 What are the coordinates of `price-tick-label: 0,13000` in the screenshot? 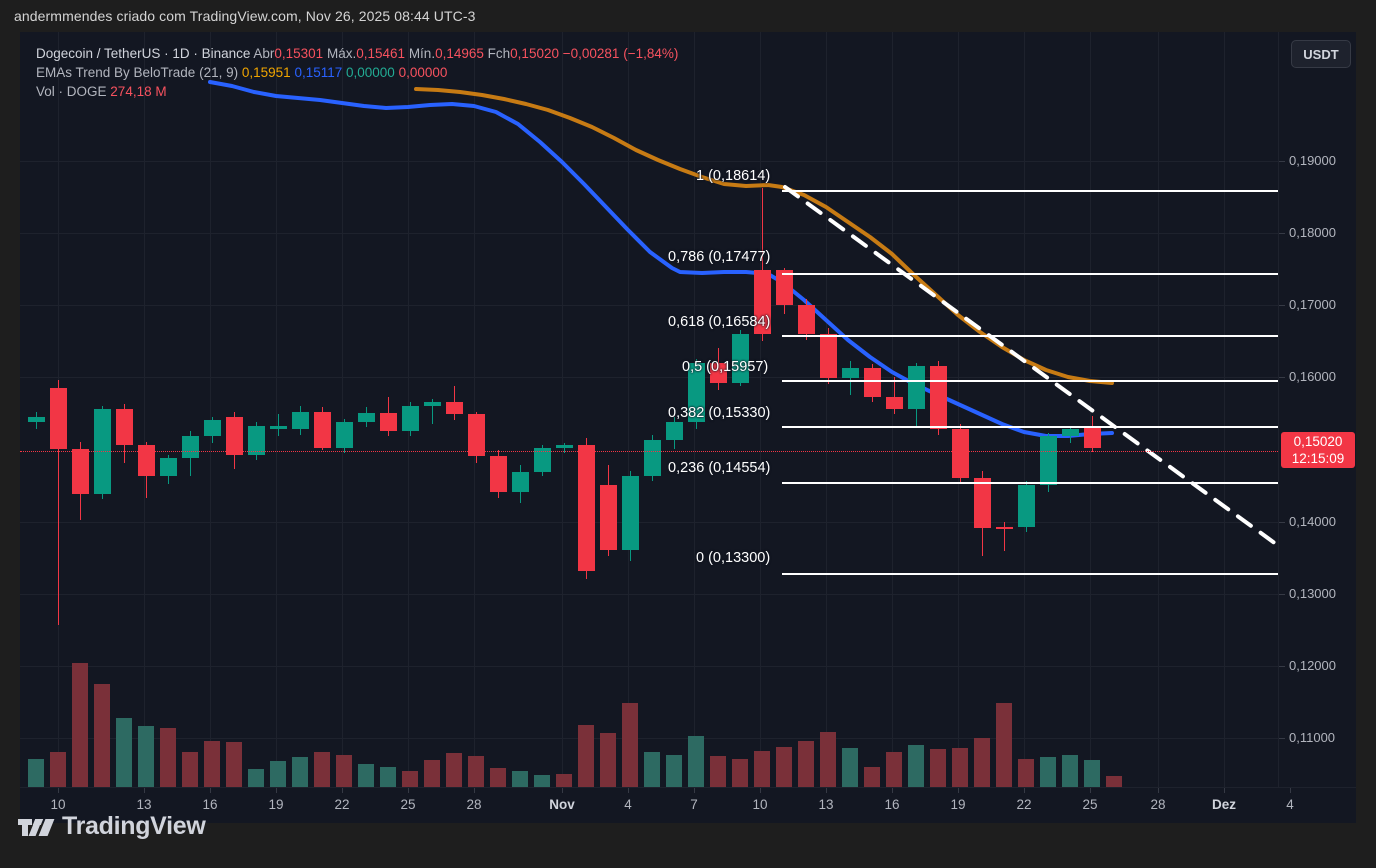 It's located at (1312, 593).